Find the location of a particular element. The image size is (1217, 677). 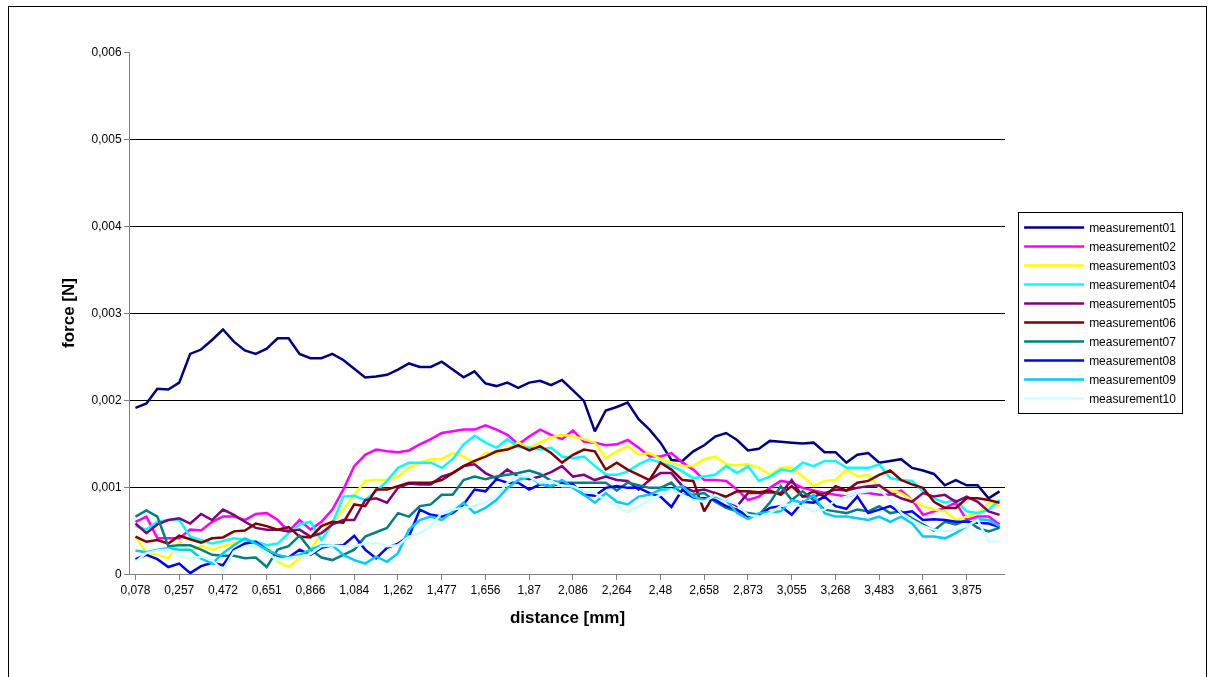

legend-label: measurement04 is located at coordinates (1133, 285).